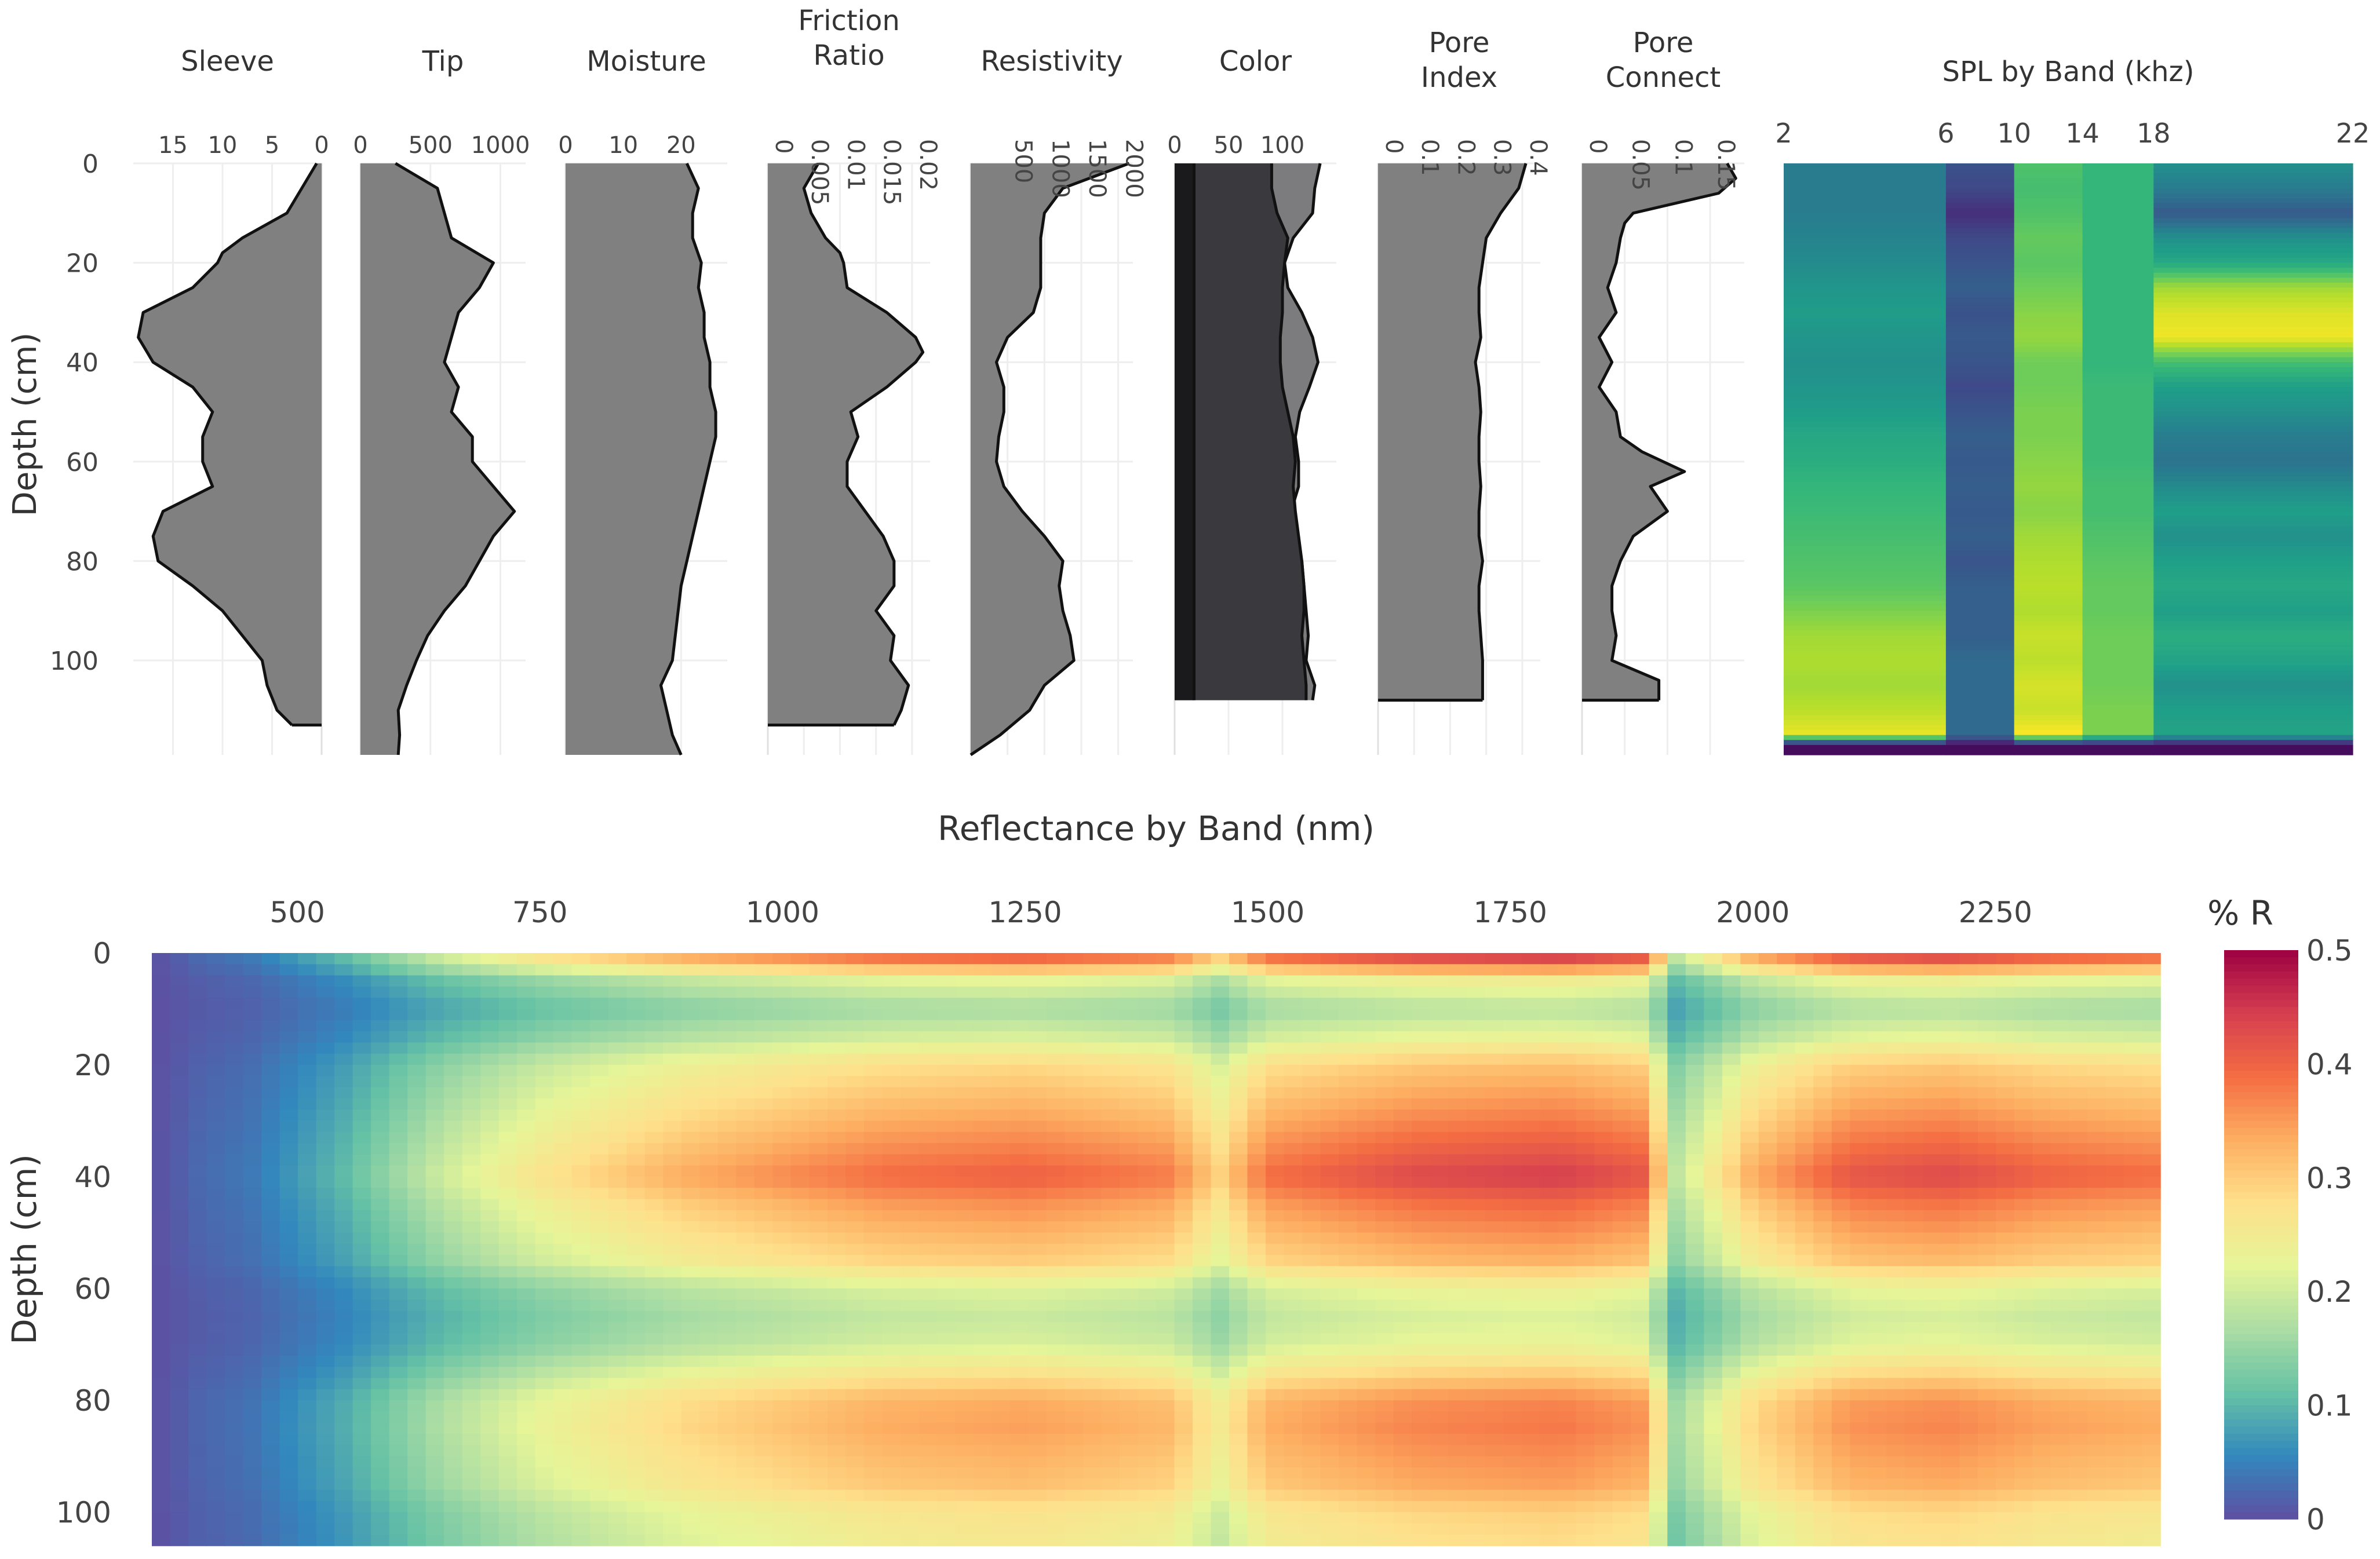 The width and height of the screenshot is (2380, 1559). What do you see at coordinates (1501, 431) in the screenshot?
I see `profile-line` at bounding box center [1501, 431].